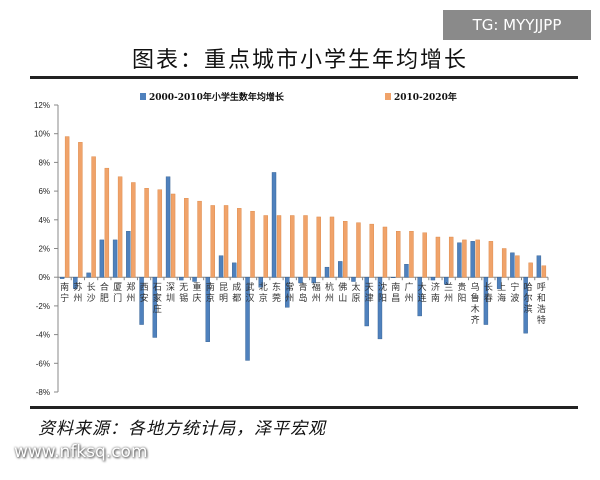  I want to click on source-divider, so click(304, 407).